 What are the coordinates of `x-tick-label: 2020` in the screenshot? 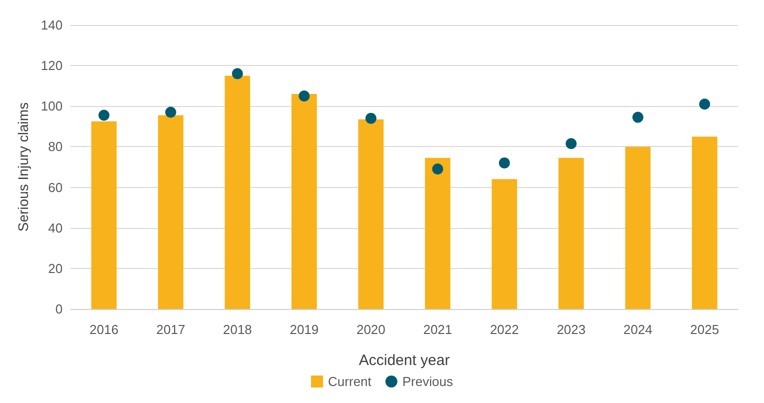 It's located at (371, 329).